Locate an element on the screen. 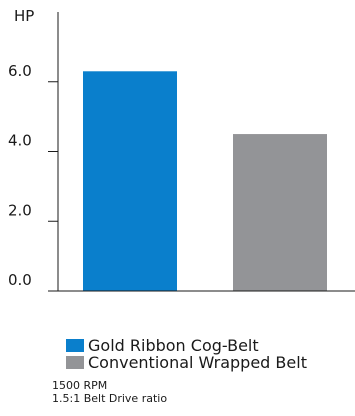  bar-gold-ribbon is located at coordinates (130, 181).